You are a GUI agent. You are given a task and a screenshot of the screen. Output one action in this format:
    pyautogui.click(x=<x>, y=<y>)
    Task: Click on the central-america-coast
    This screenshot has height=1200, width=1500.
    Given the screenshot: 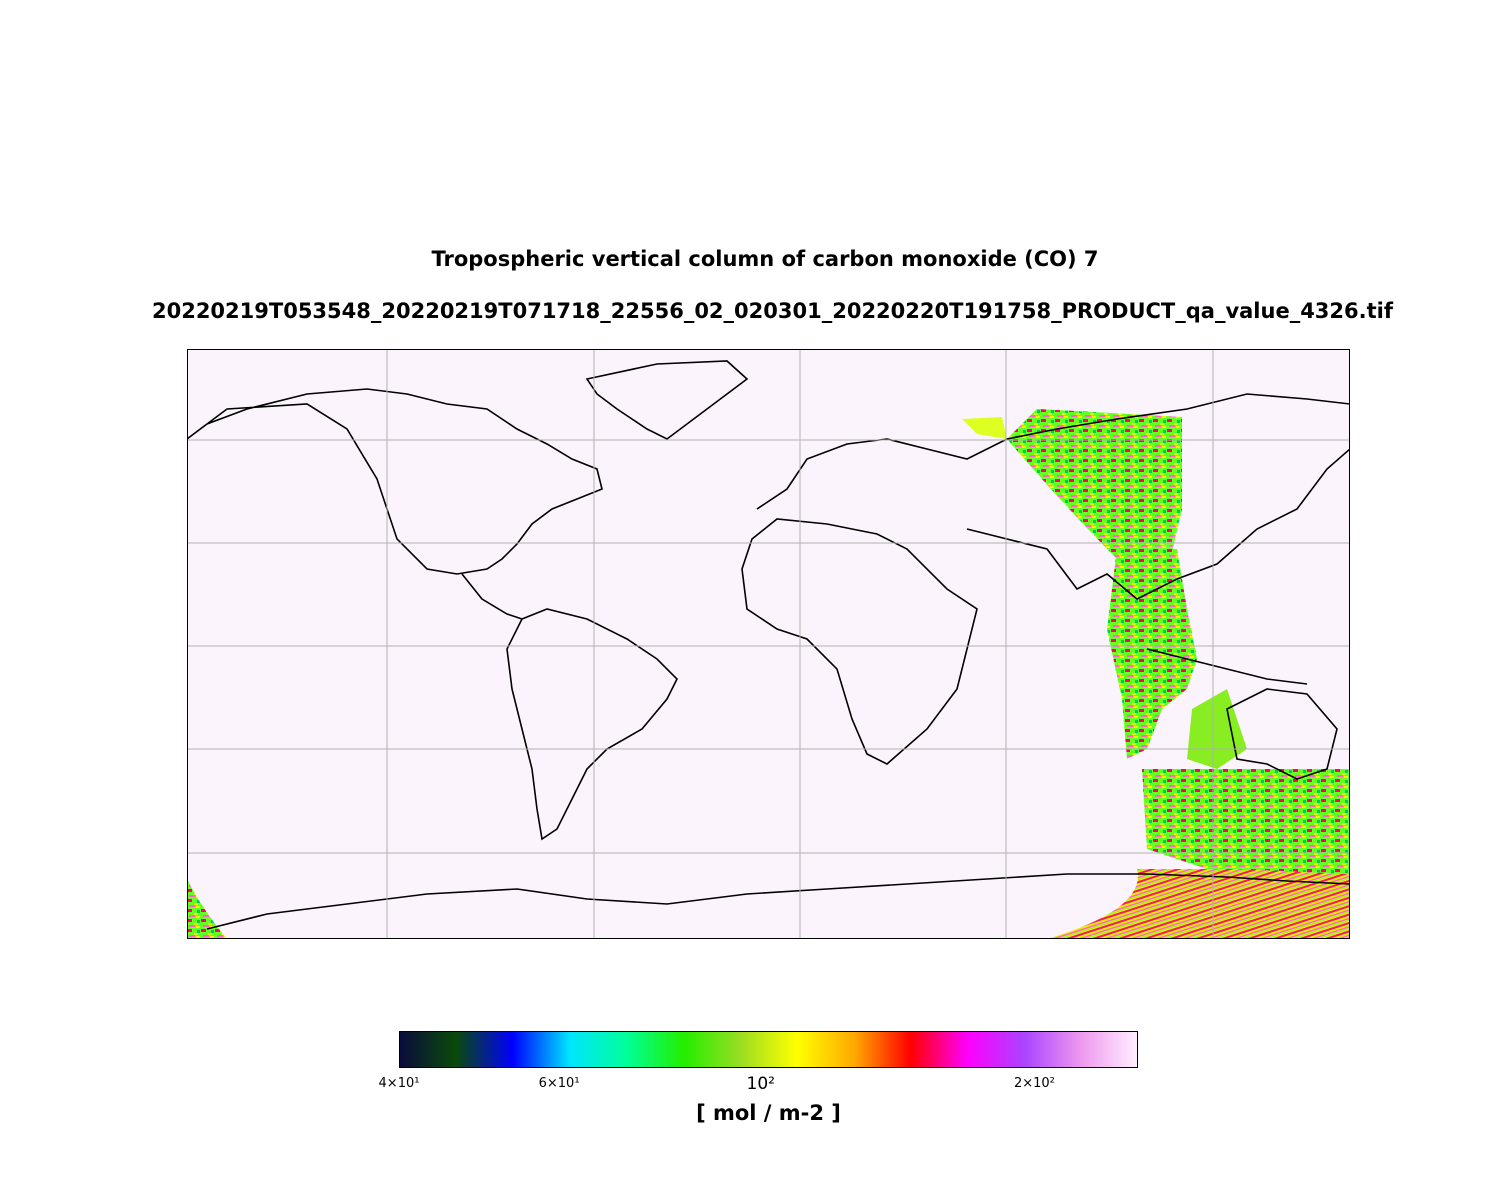 What is the action you would take?
    pyautogui.click(x=492, y=596)
    